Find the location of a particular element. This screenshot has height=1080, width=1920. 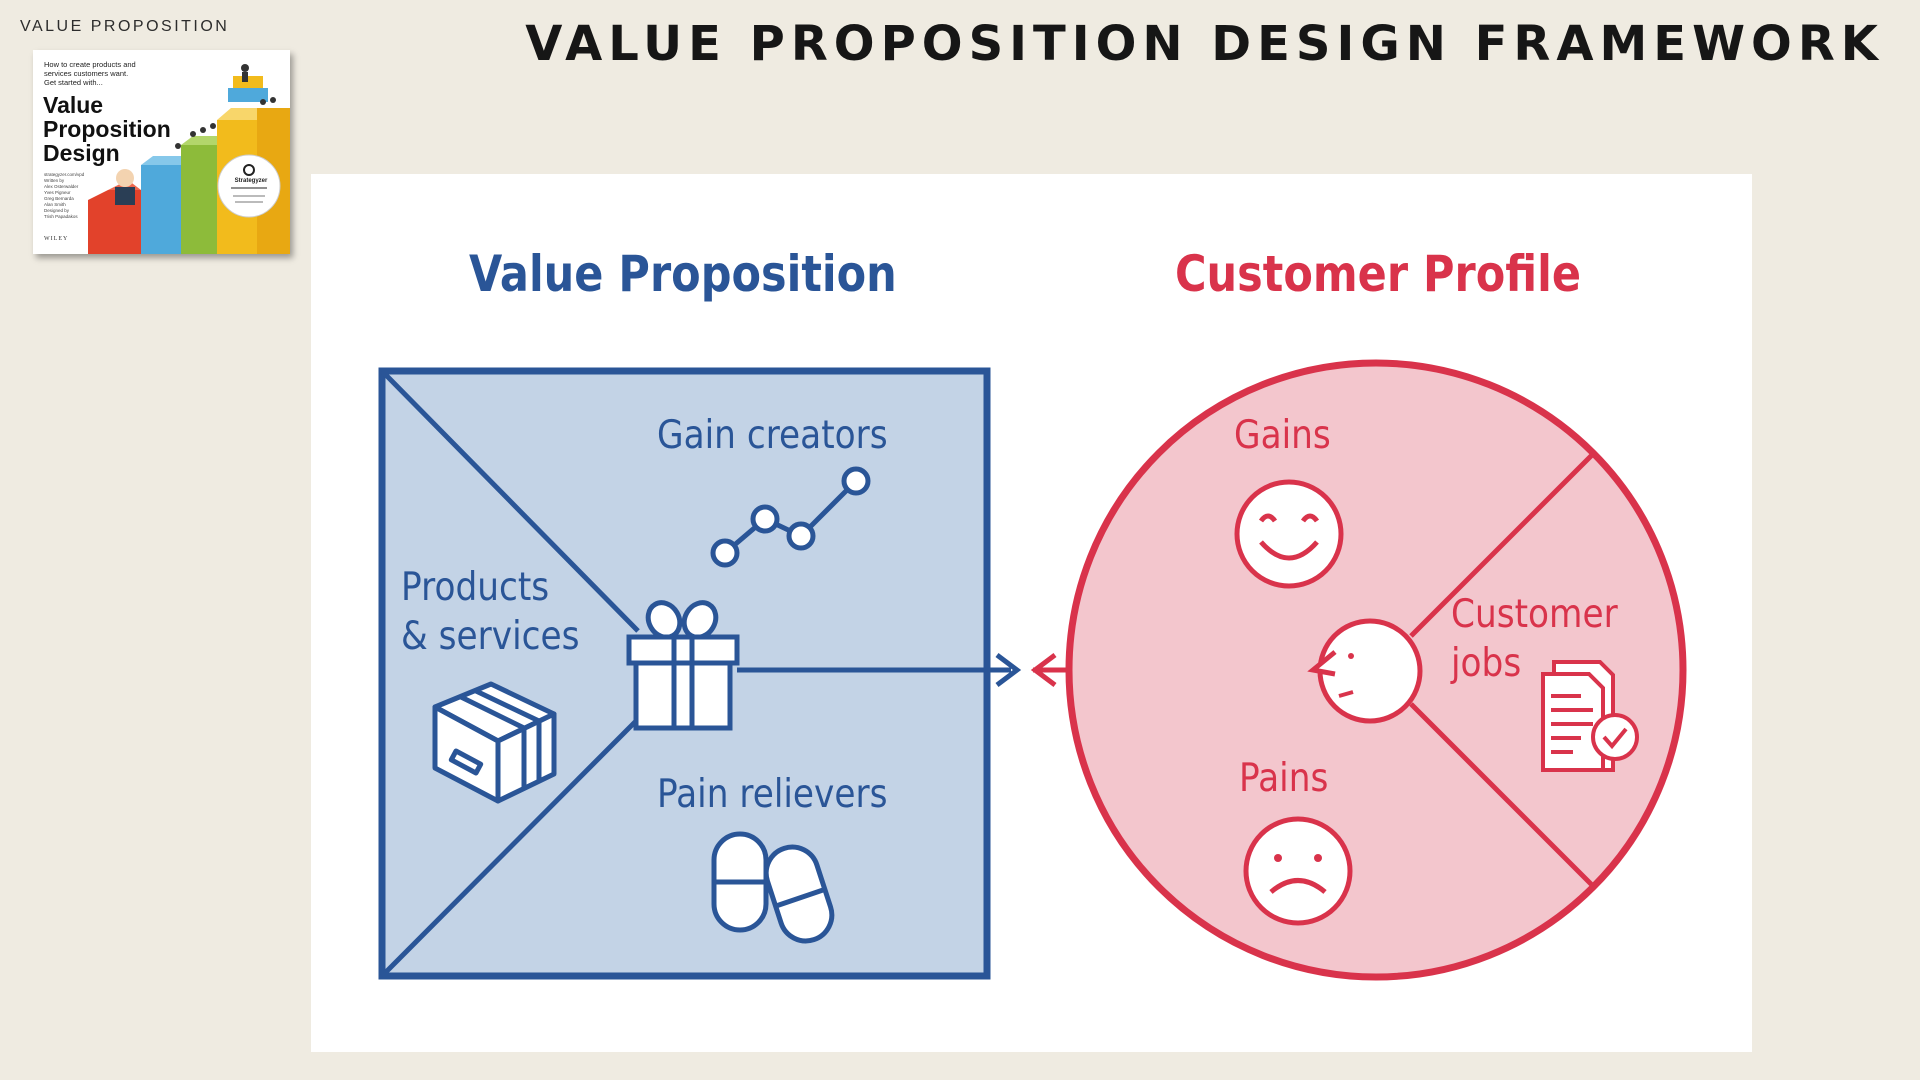

package-icon is located at coordinates (494, 742).